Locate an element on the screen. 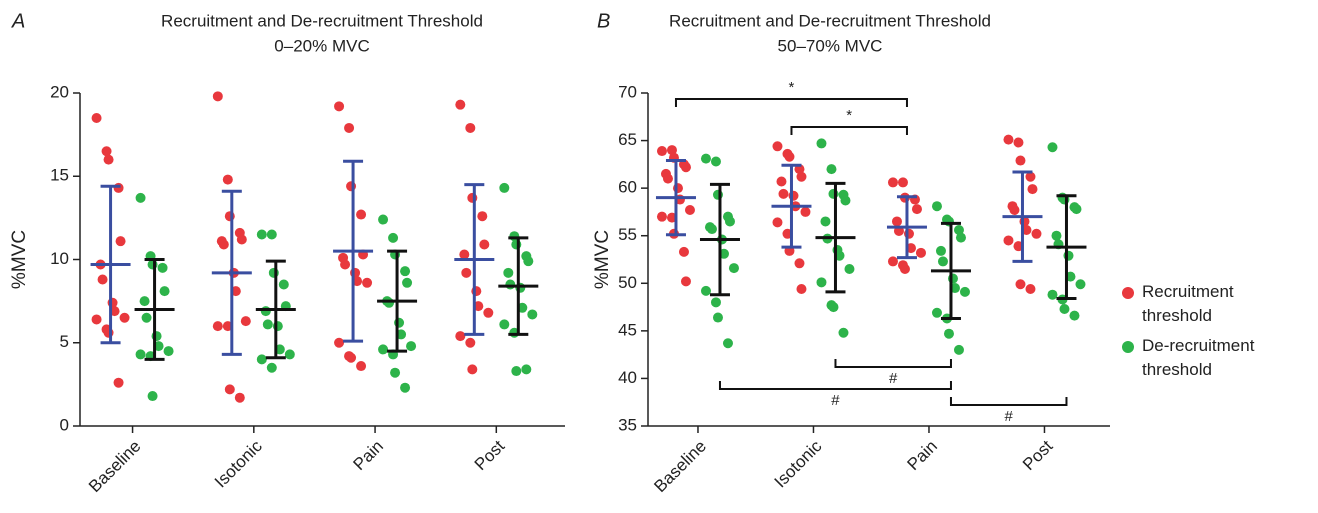 The height and width of the screenshot is (513, 1318). y-tick-label: 35 is located at coordinates (627, 424).